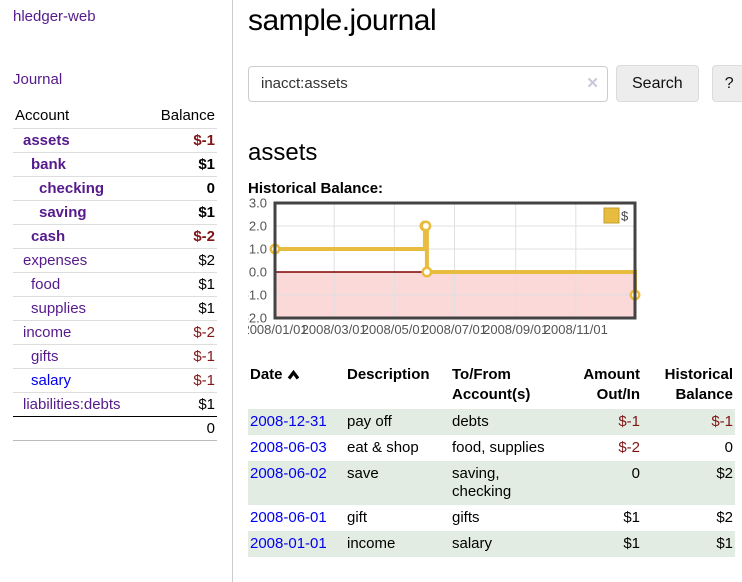 The width and height of the screenshot is (742, 582). What do you see at coordinates (498, 447) in the screenshot?
I see `transaction-accounts: food, supplies` at bounding box center [498, 447].